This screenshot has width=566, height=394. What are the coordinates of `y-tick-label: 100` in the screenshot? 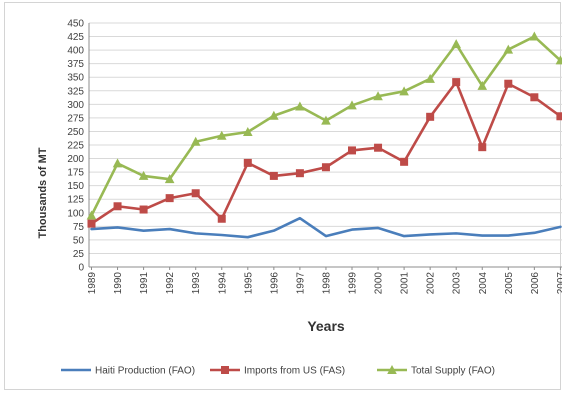 It's located at (75, 213).